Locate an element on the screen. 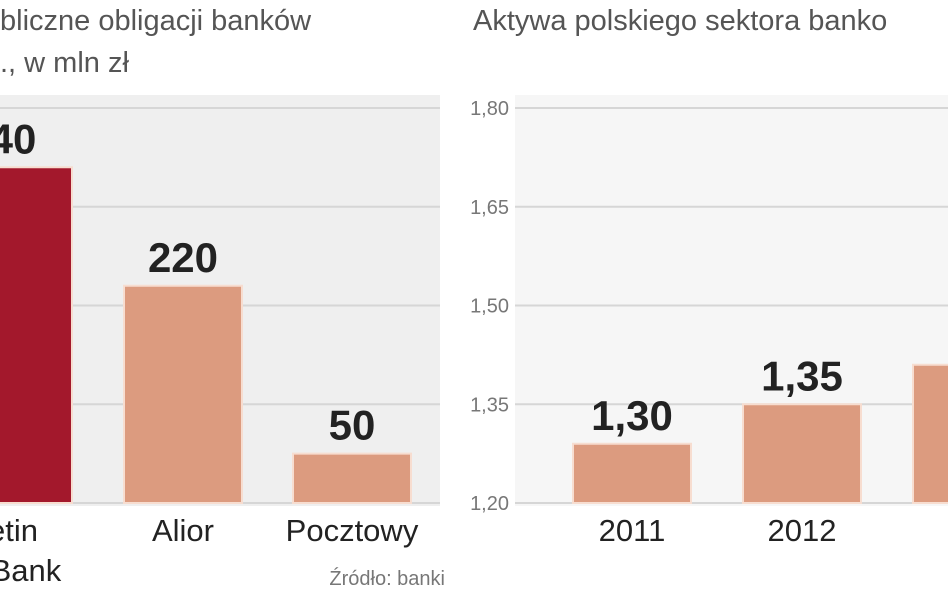 Image resolution: width=948 pixels, height=593 pixels. y-tick-label: 1,50 is located at coordinates (489, 307).